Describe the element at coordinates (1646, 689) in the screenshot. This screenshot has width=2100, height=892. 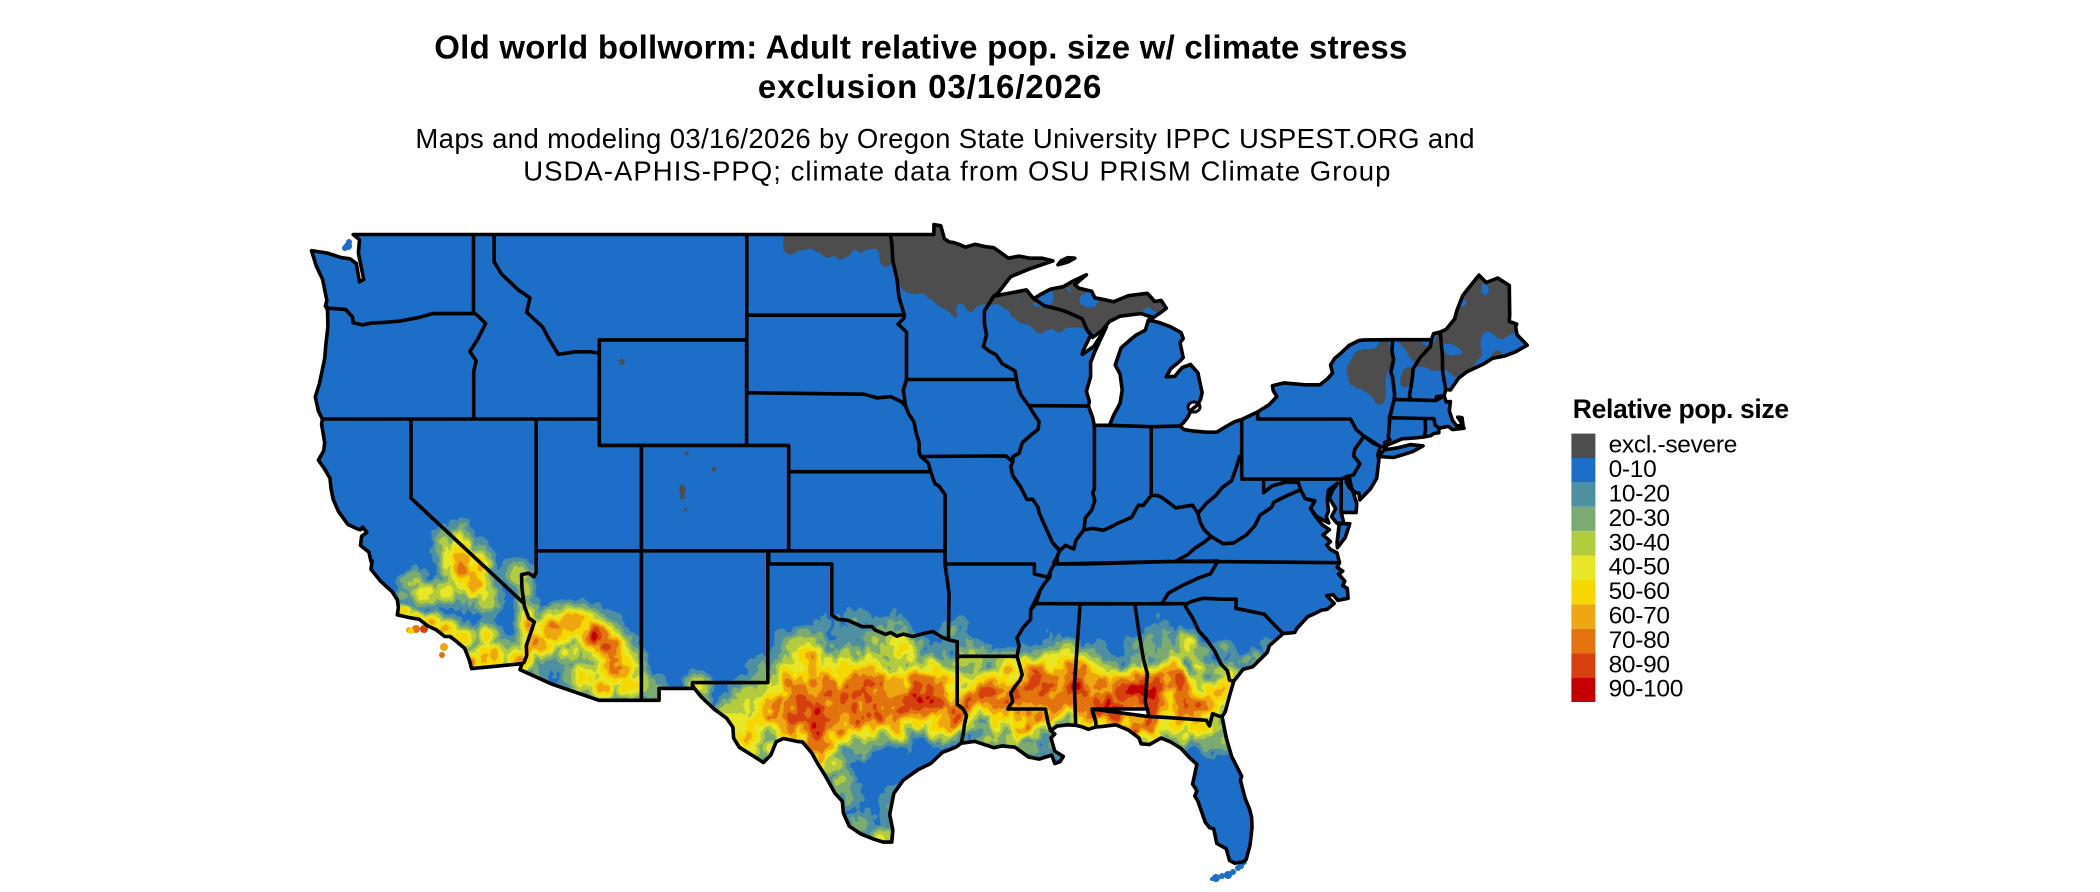
I see `svg-text: 90-100` at that location.